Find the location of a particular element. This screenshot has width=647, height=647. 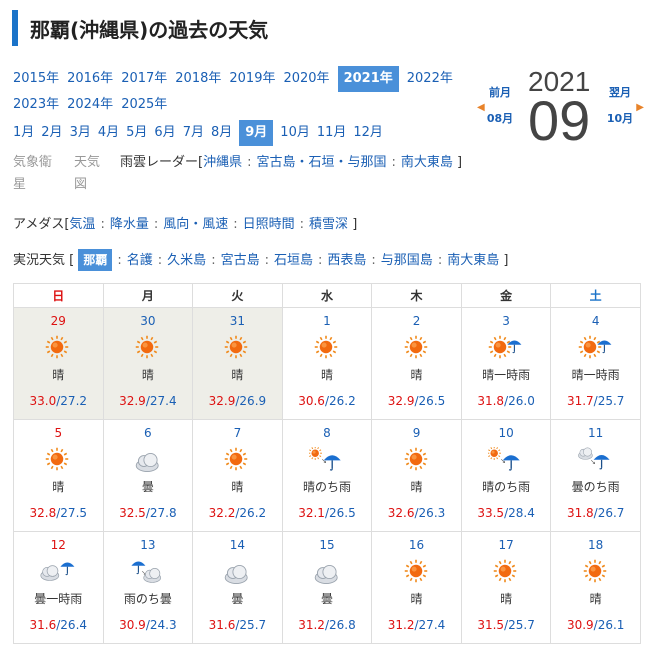

month-link: 11月 is located at coordinates (331, 132).